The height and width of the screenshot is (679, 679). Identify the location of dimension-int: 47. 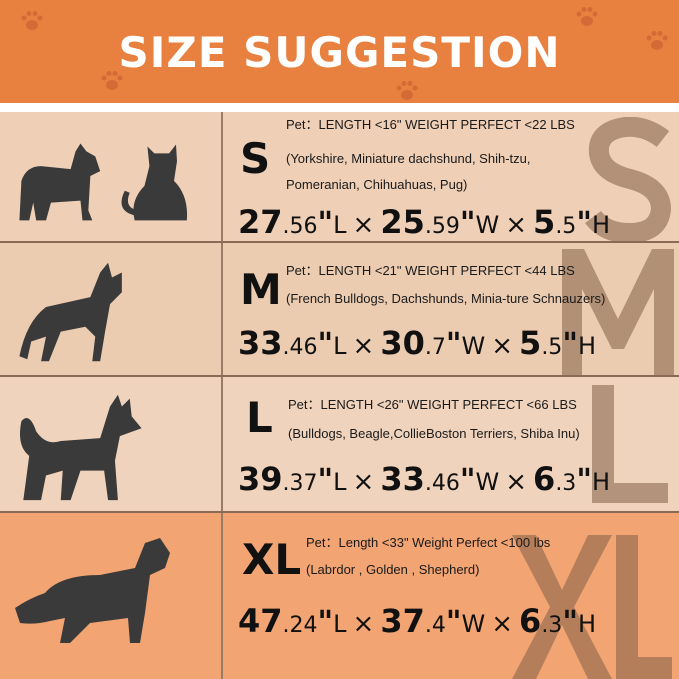
(260, 621).